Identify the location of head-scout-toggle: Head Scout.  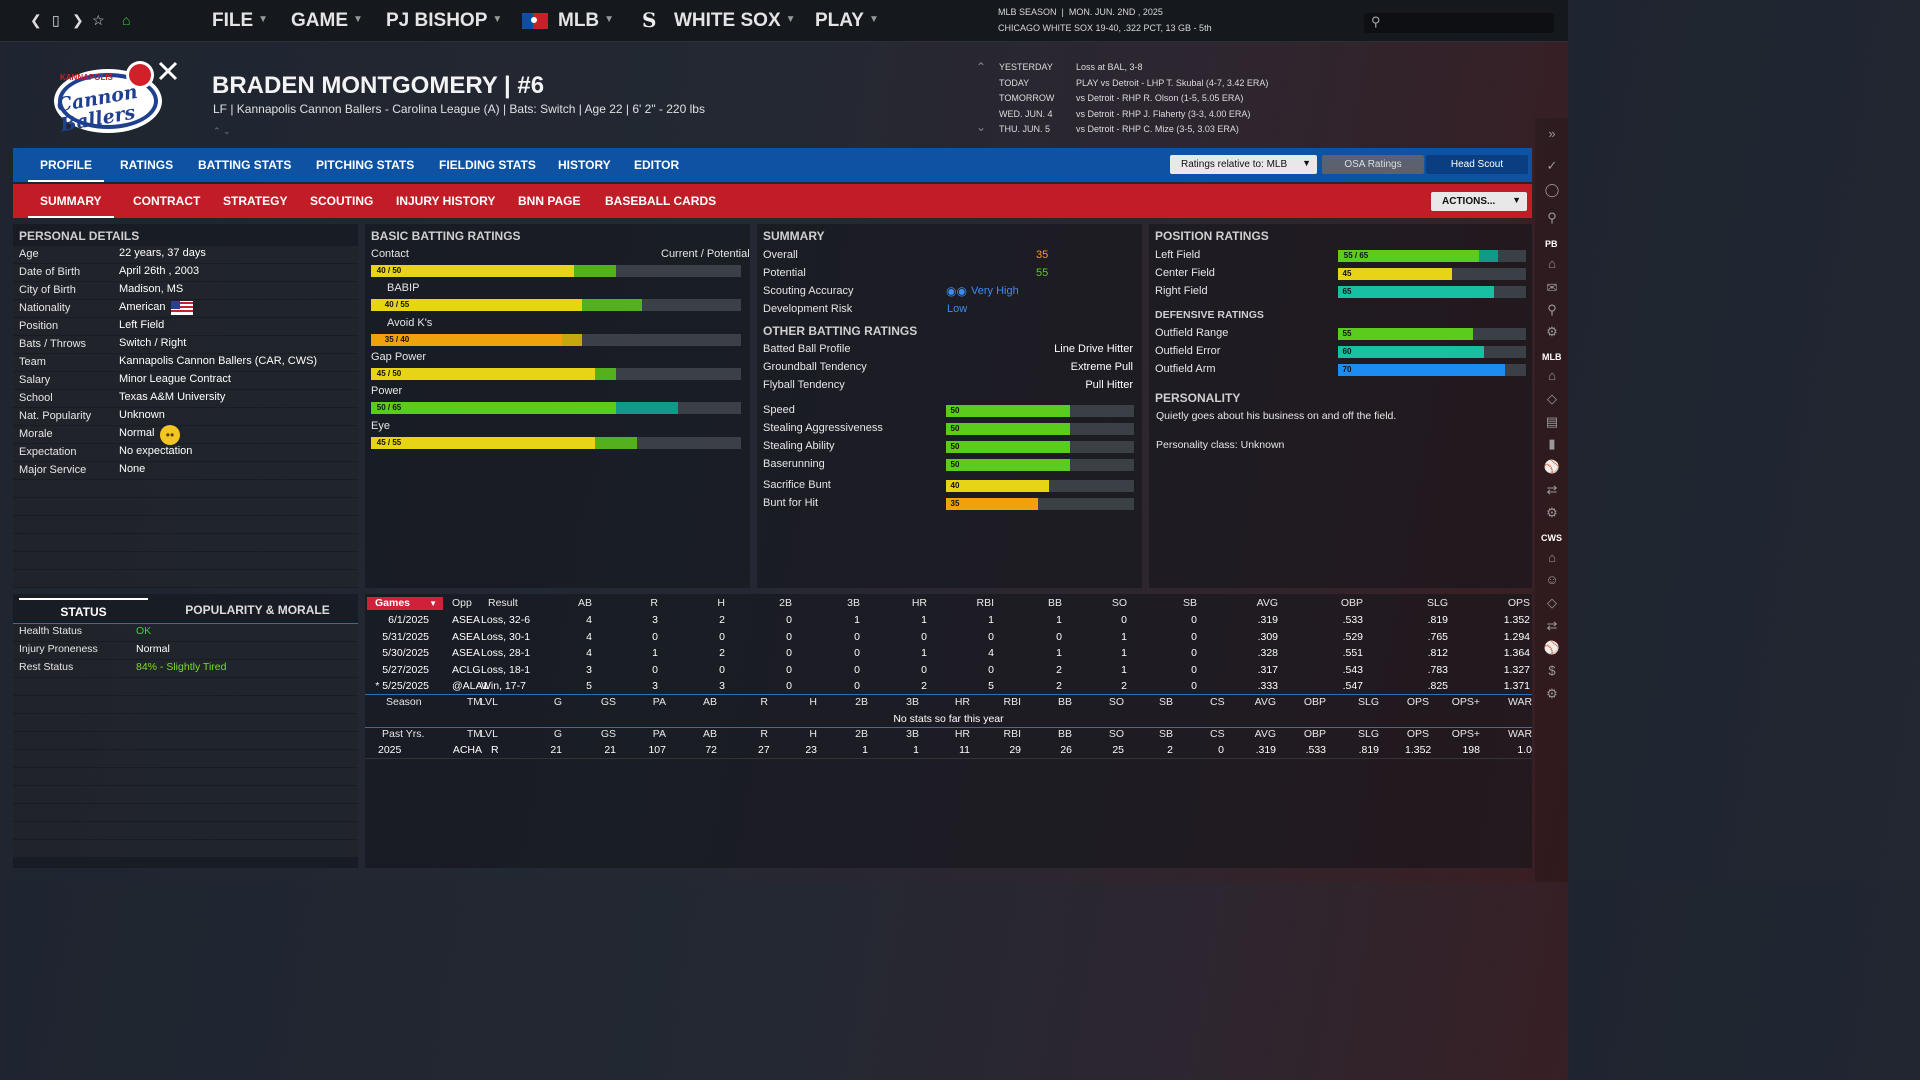
(1477, 164).